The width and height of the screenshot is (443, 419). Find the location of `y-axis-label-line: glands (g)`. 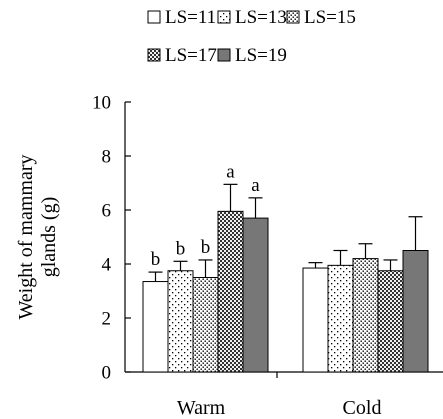

y-axis-label-line: glands (g) is located at coordinates (49, 237).